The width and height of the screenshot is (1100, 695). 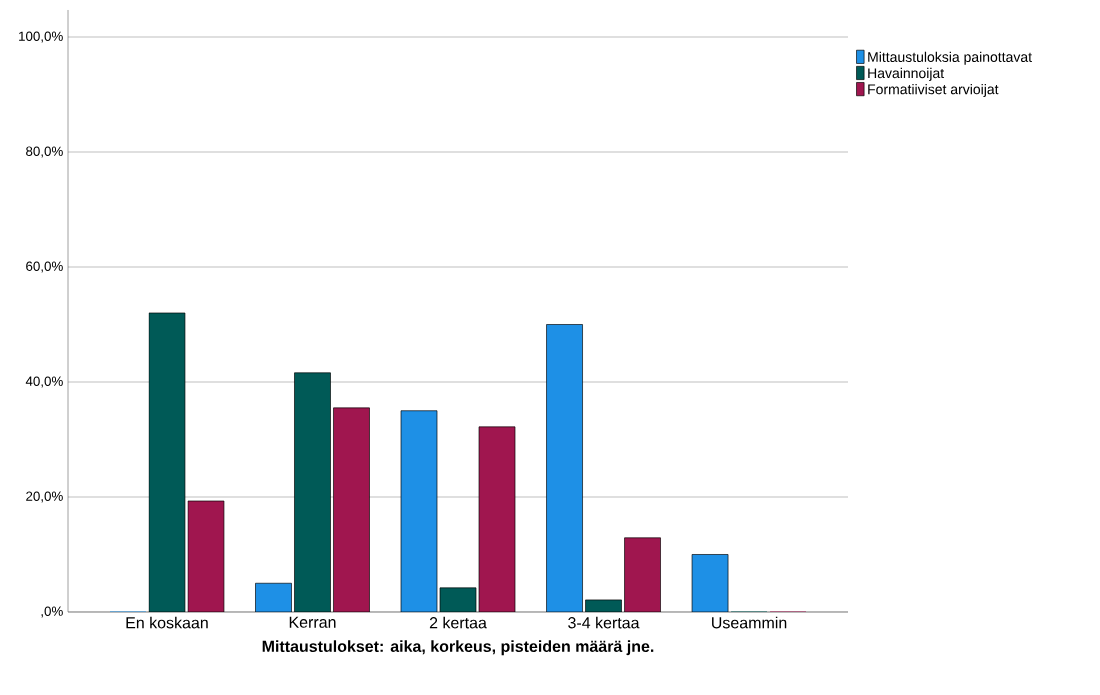 What do you see at coordinates (312, 622) in the screenshot?
I see `x-tick-label: Kerran` at bounding box center [312, 622].